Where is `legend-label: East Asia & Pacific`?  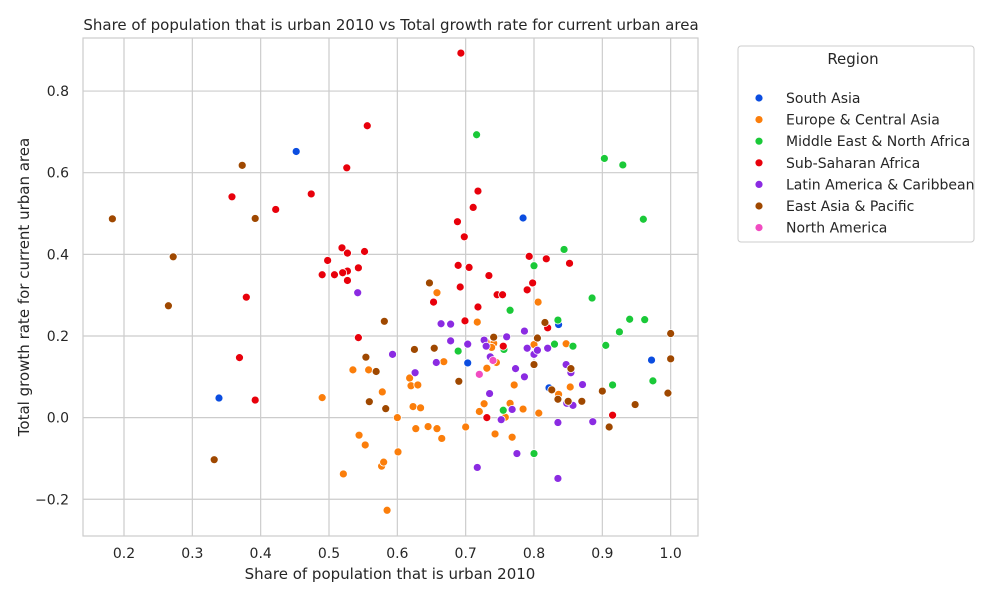
legend-label: East Asia & Pacific is located at coordinates (850, 207).